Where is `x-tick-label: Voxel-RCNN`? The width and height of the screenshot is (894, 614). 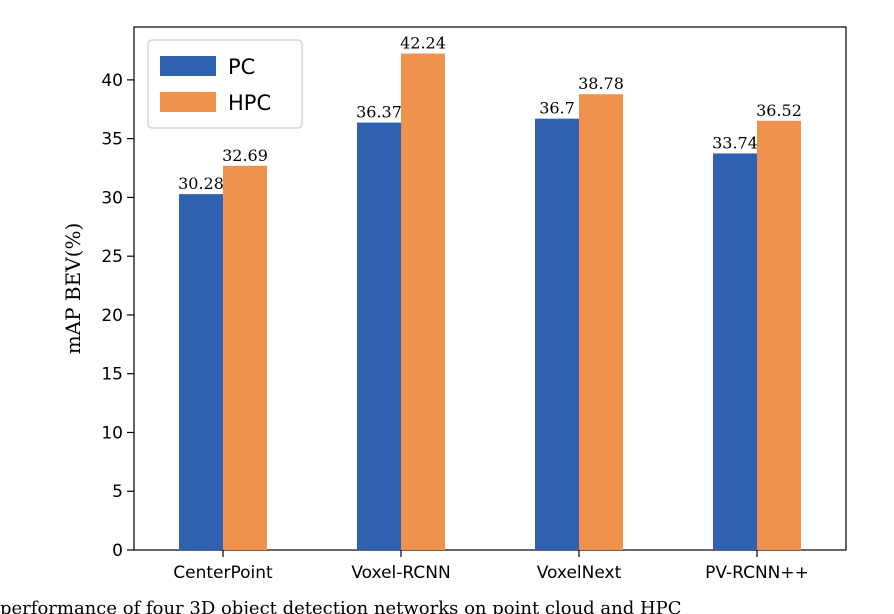
x-tick-label: Voxel-RCNN is located at coordinates (400, 573).